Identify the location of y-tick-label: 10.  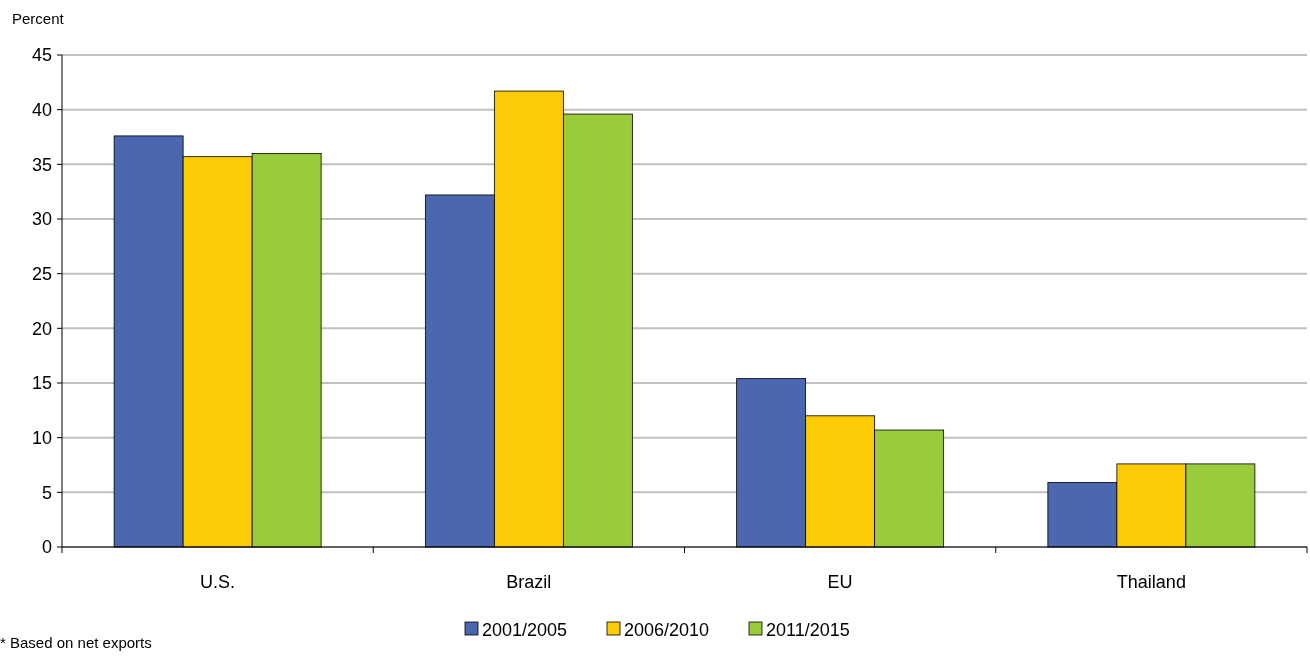
(41, 437).